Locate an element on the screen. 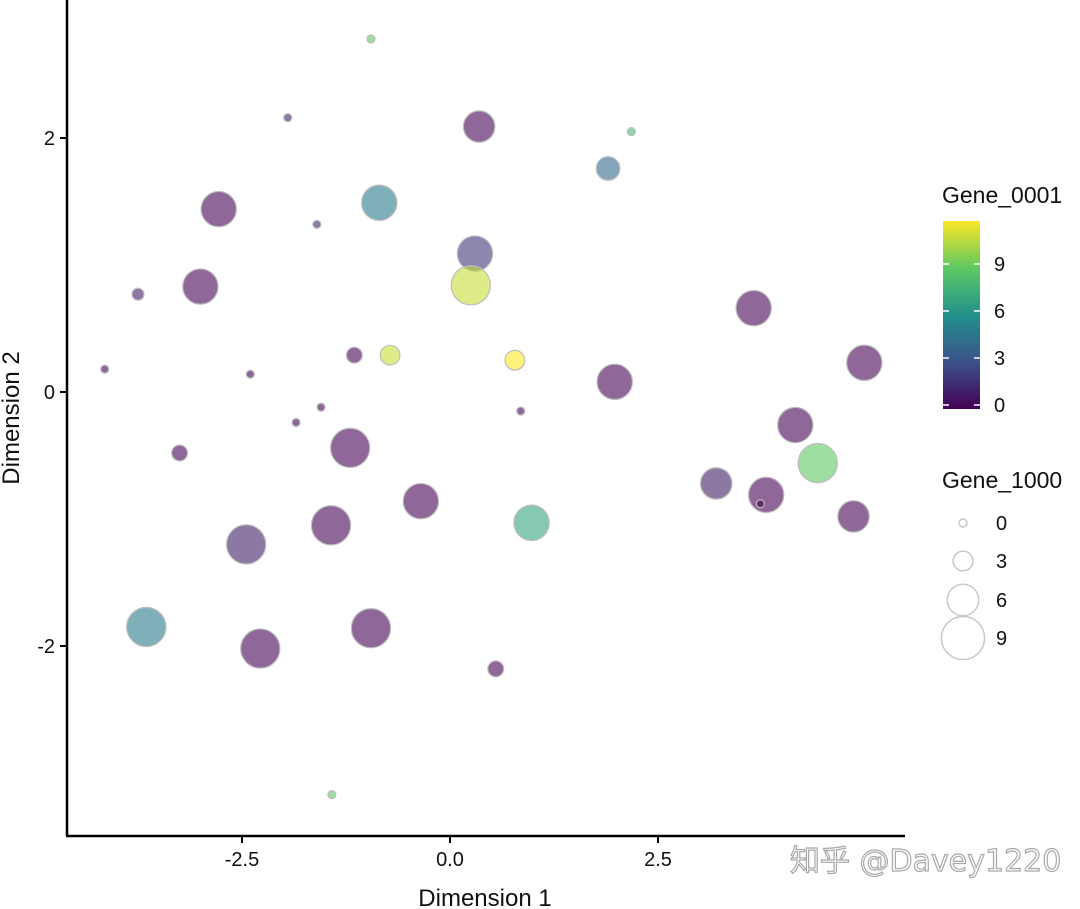 Image resolution: width=1080 pixels, height=909 pixels. colorbar-ticks: 9 6 3 0 is located at coordinates (974, 335).